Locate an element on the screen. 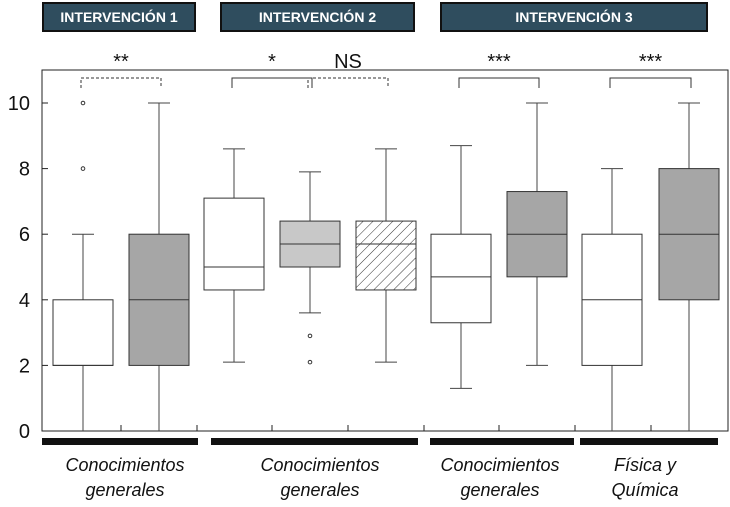  significance-label: NS is located at coordinates (348, 62).